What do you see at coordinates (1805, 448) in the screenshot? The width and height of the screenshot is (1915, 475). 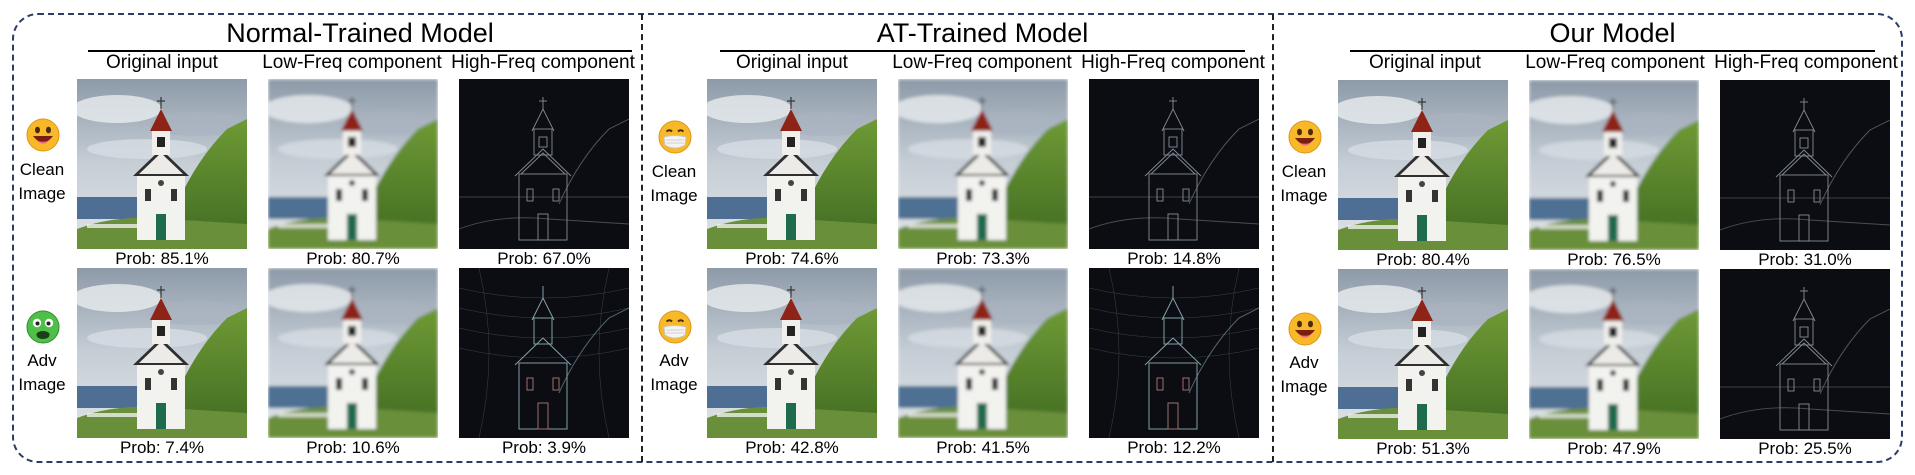 I see `prob-label: Prob: 25.5%` at bounding box center [1805, 448].